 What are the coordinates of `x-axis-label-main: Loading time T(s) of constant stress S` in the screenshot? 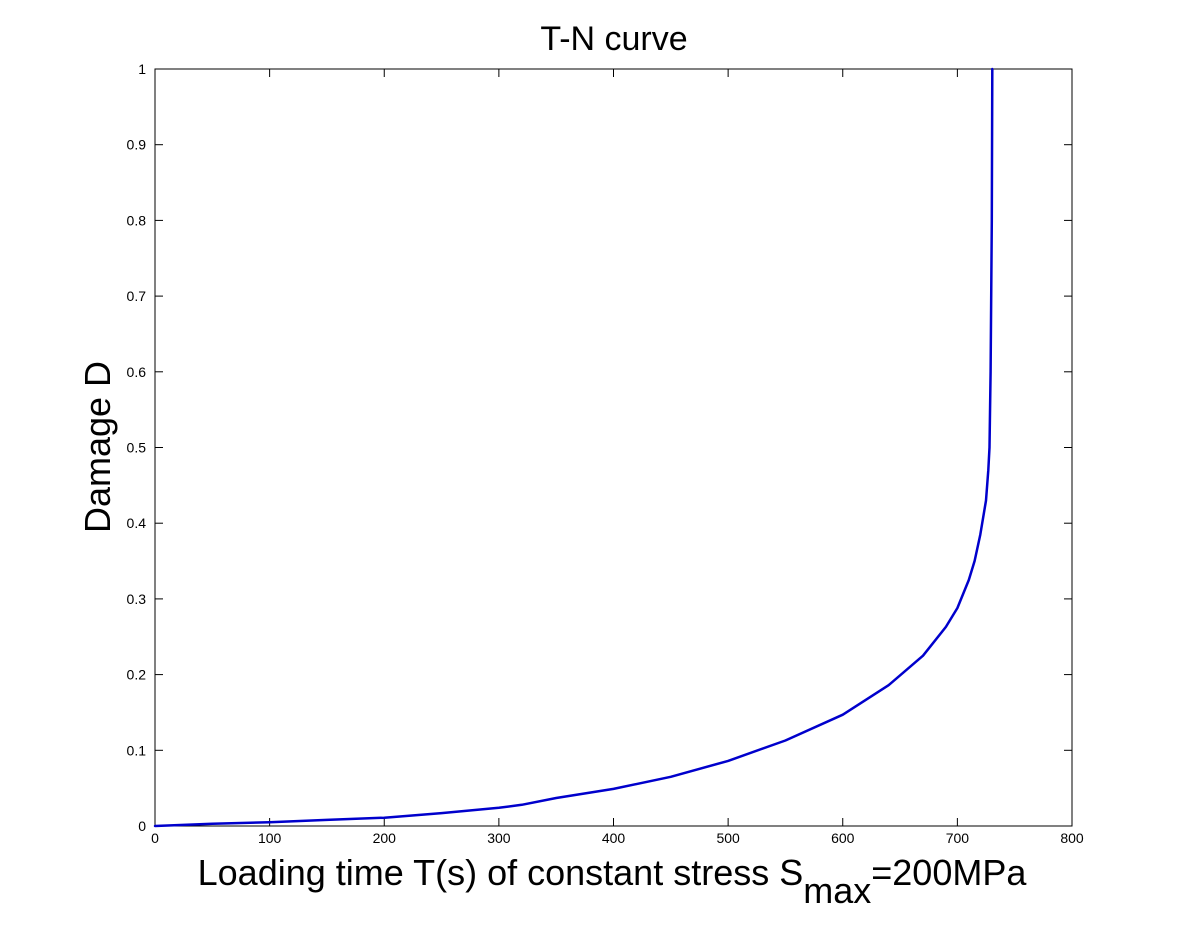 It's located at (501, 872).